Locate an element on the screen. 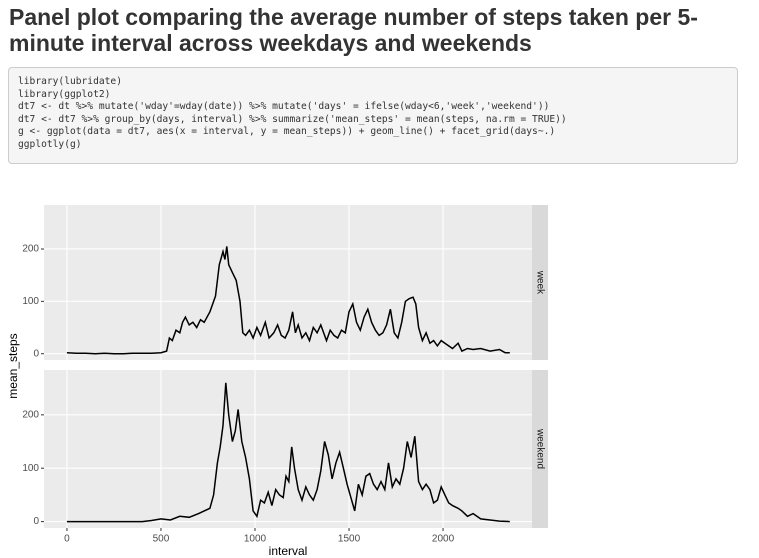 This screenshot has height=558, width=759. x-tick-label: 500 is located at coordinates (161, 539).